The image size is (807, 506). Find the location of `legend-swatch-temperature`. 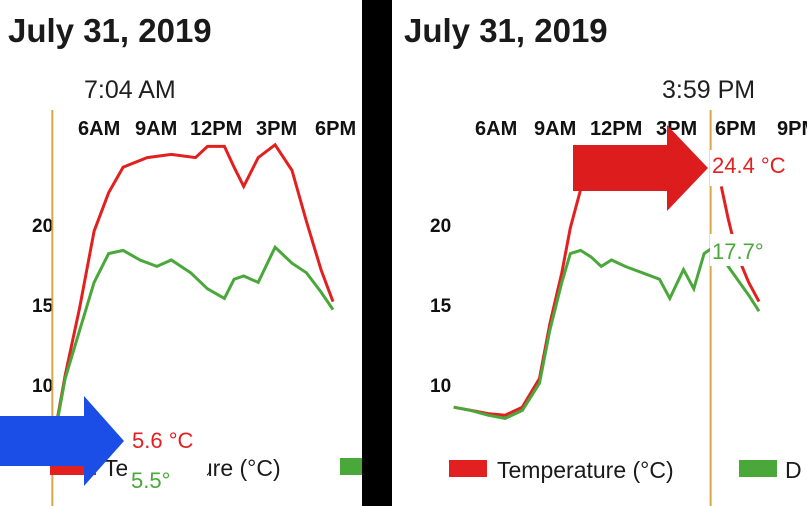

legend-swatch-temperature is located at coordinates (468, 468).